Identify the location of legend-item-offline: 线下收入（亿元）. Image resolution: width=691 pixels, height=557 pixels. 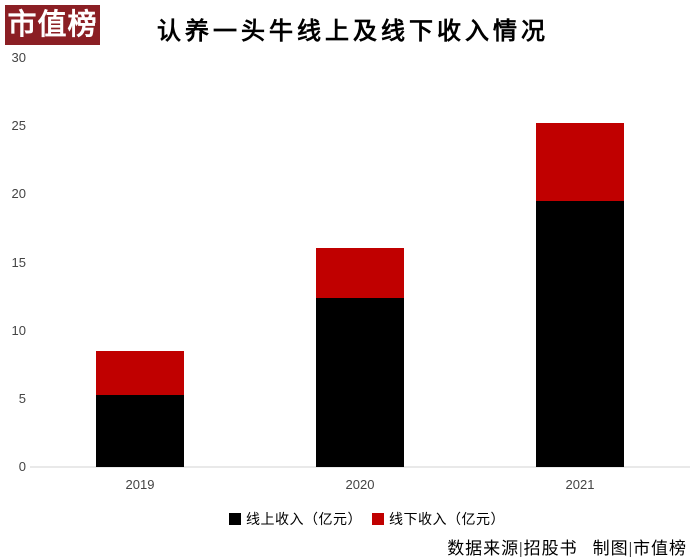
(438, 519).